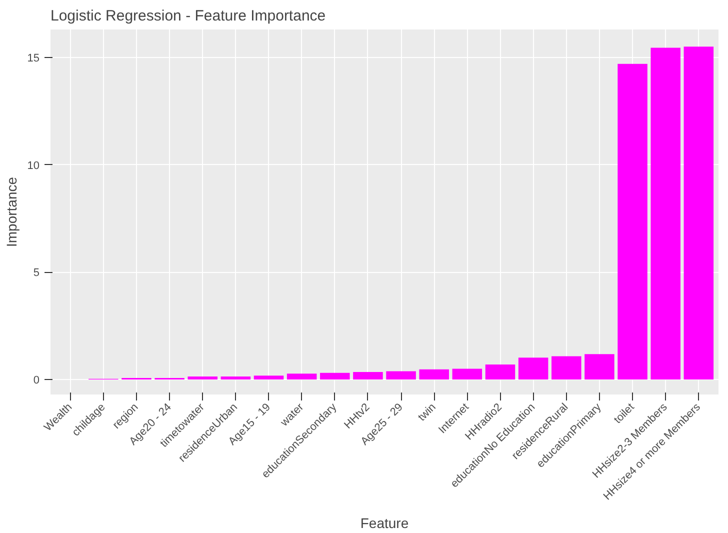 The image size is (728, 533). I want to click on x-axis-title: Feature, so click(384, 522).